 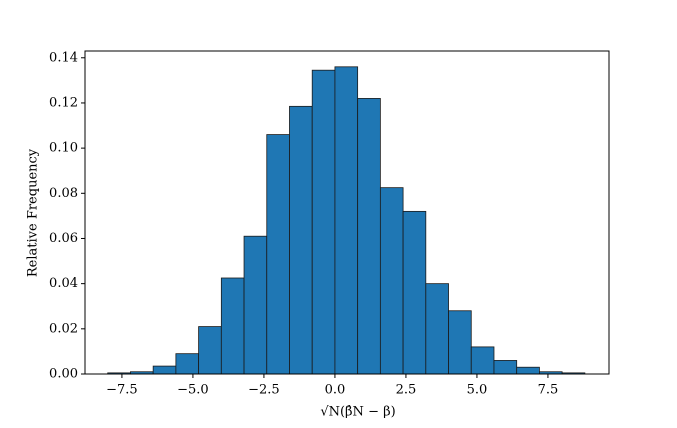 What do you see at coordinates (264, 390) in the screenshot?
I see `x-tick-label: −2.5` at bounding box center [264, 390].